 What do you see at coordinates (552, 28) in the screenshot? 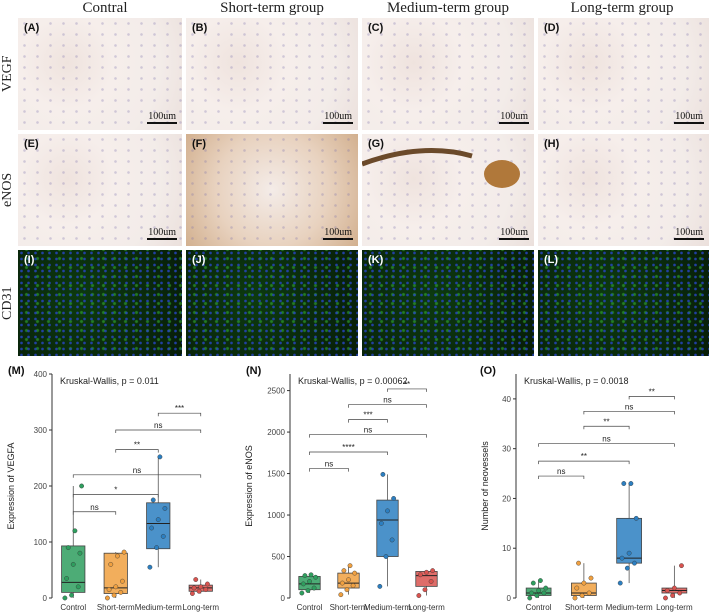
I see `panel-label: (D)` at bounding box center [552, 28].